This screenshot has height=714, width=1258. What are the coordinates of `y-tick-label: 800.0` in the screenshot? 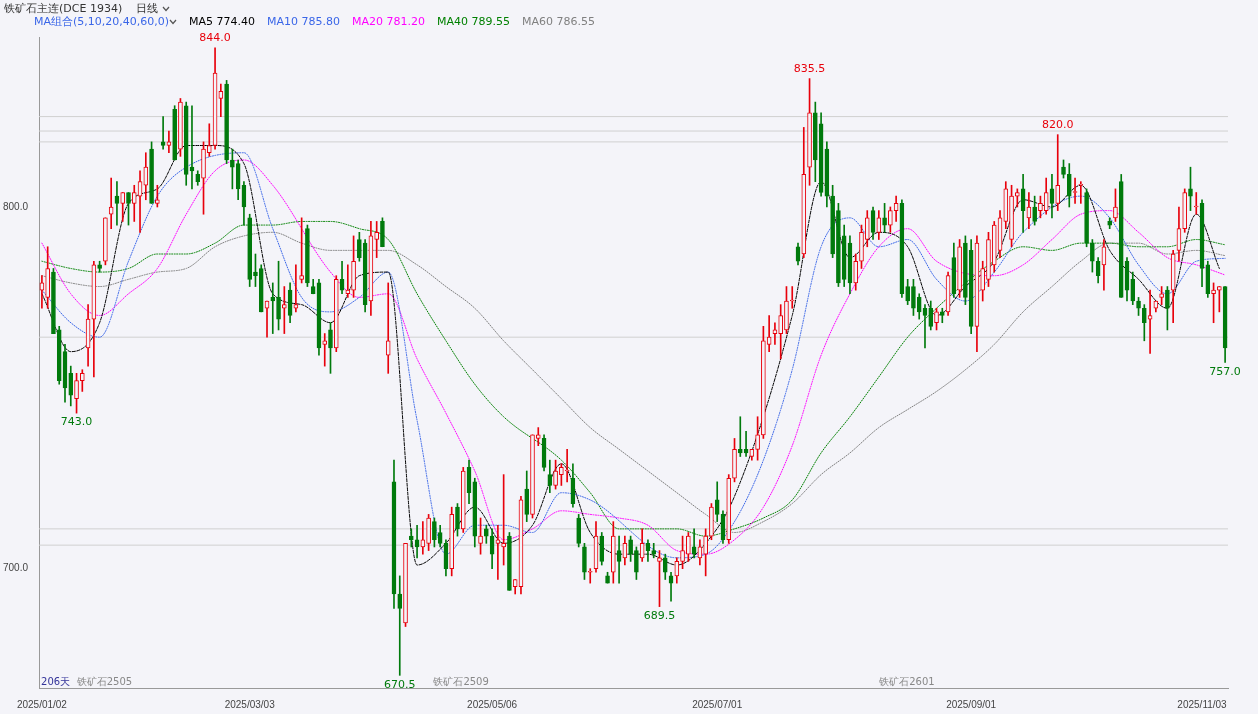 It's located at (15, 206).